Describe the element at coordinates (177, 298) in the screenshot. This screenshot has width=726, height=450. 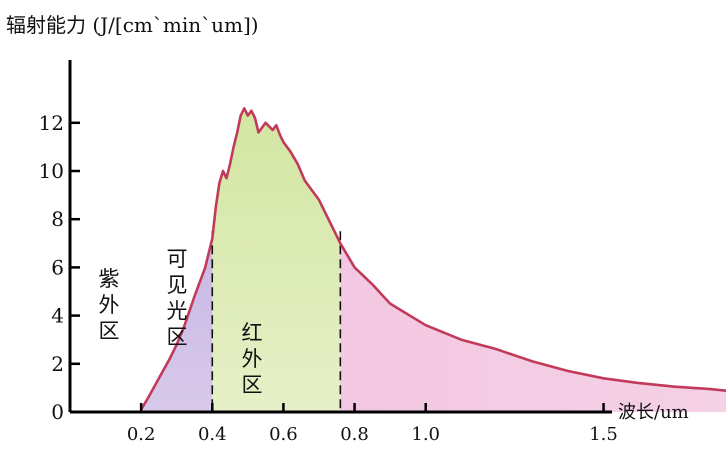
I see `label-visible: 可见光区` at that location.